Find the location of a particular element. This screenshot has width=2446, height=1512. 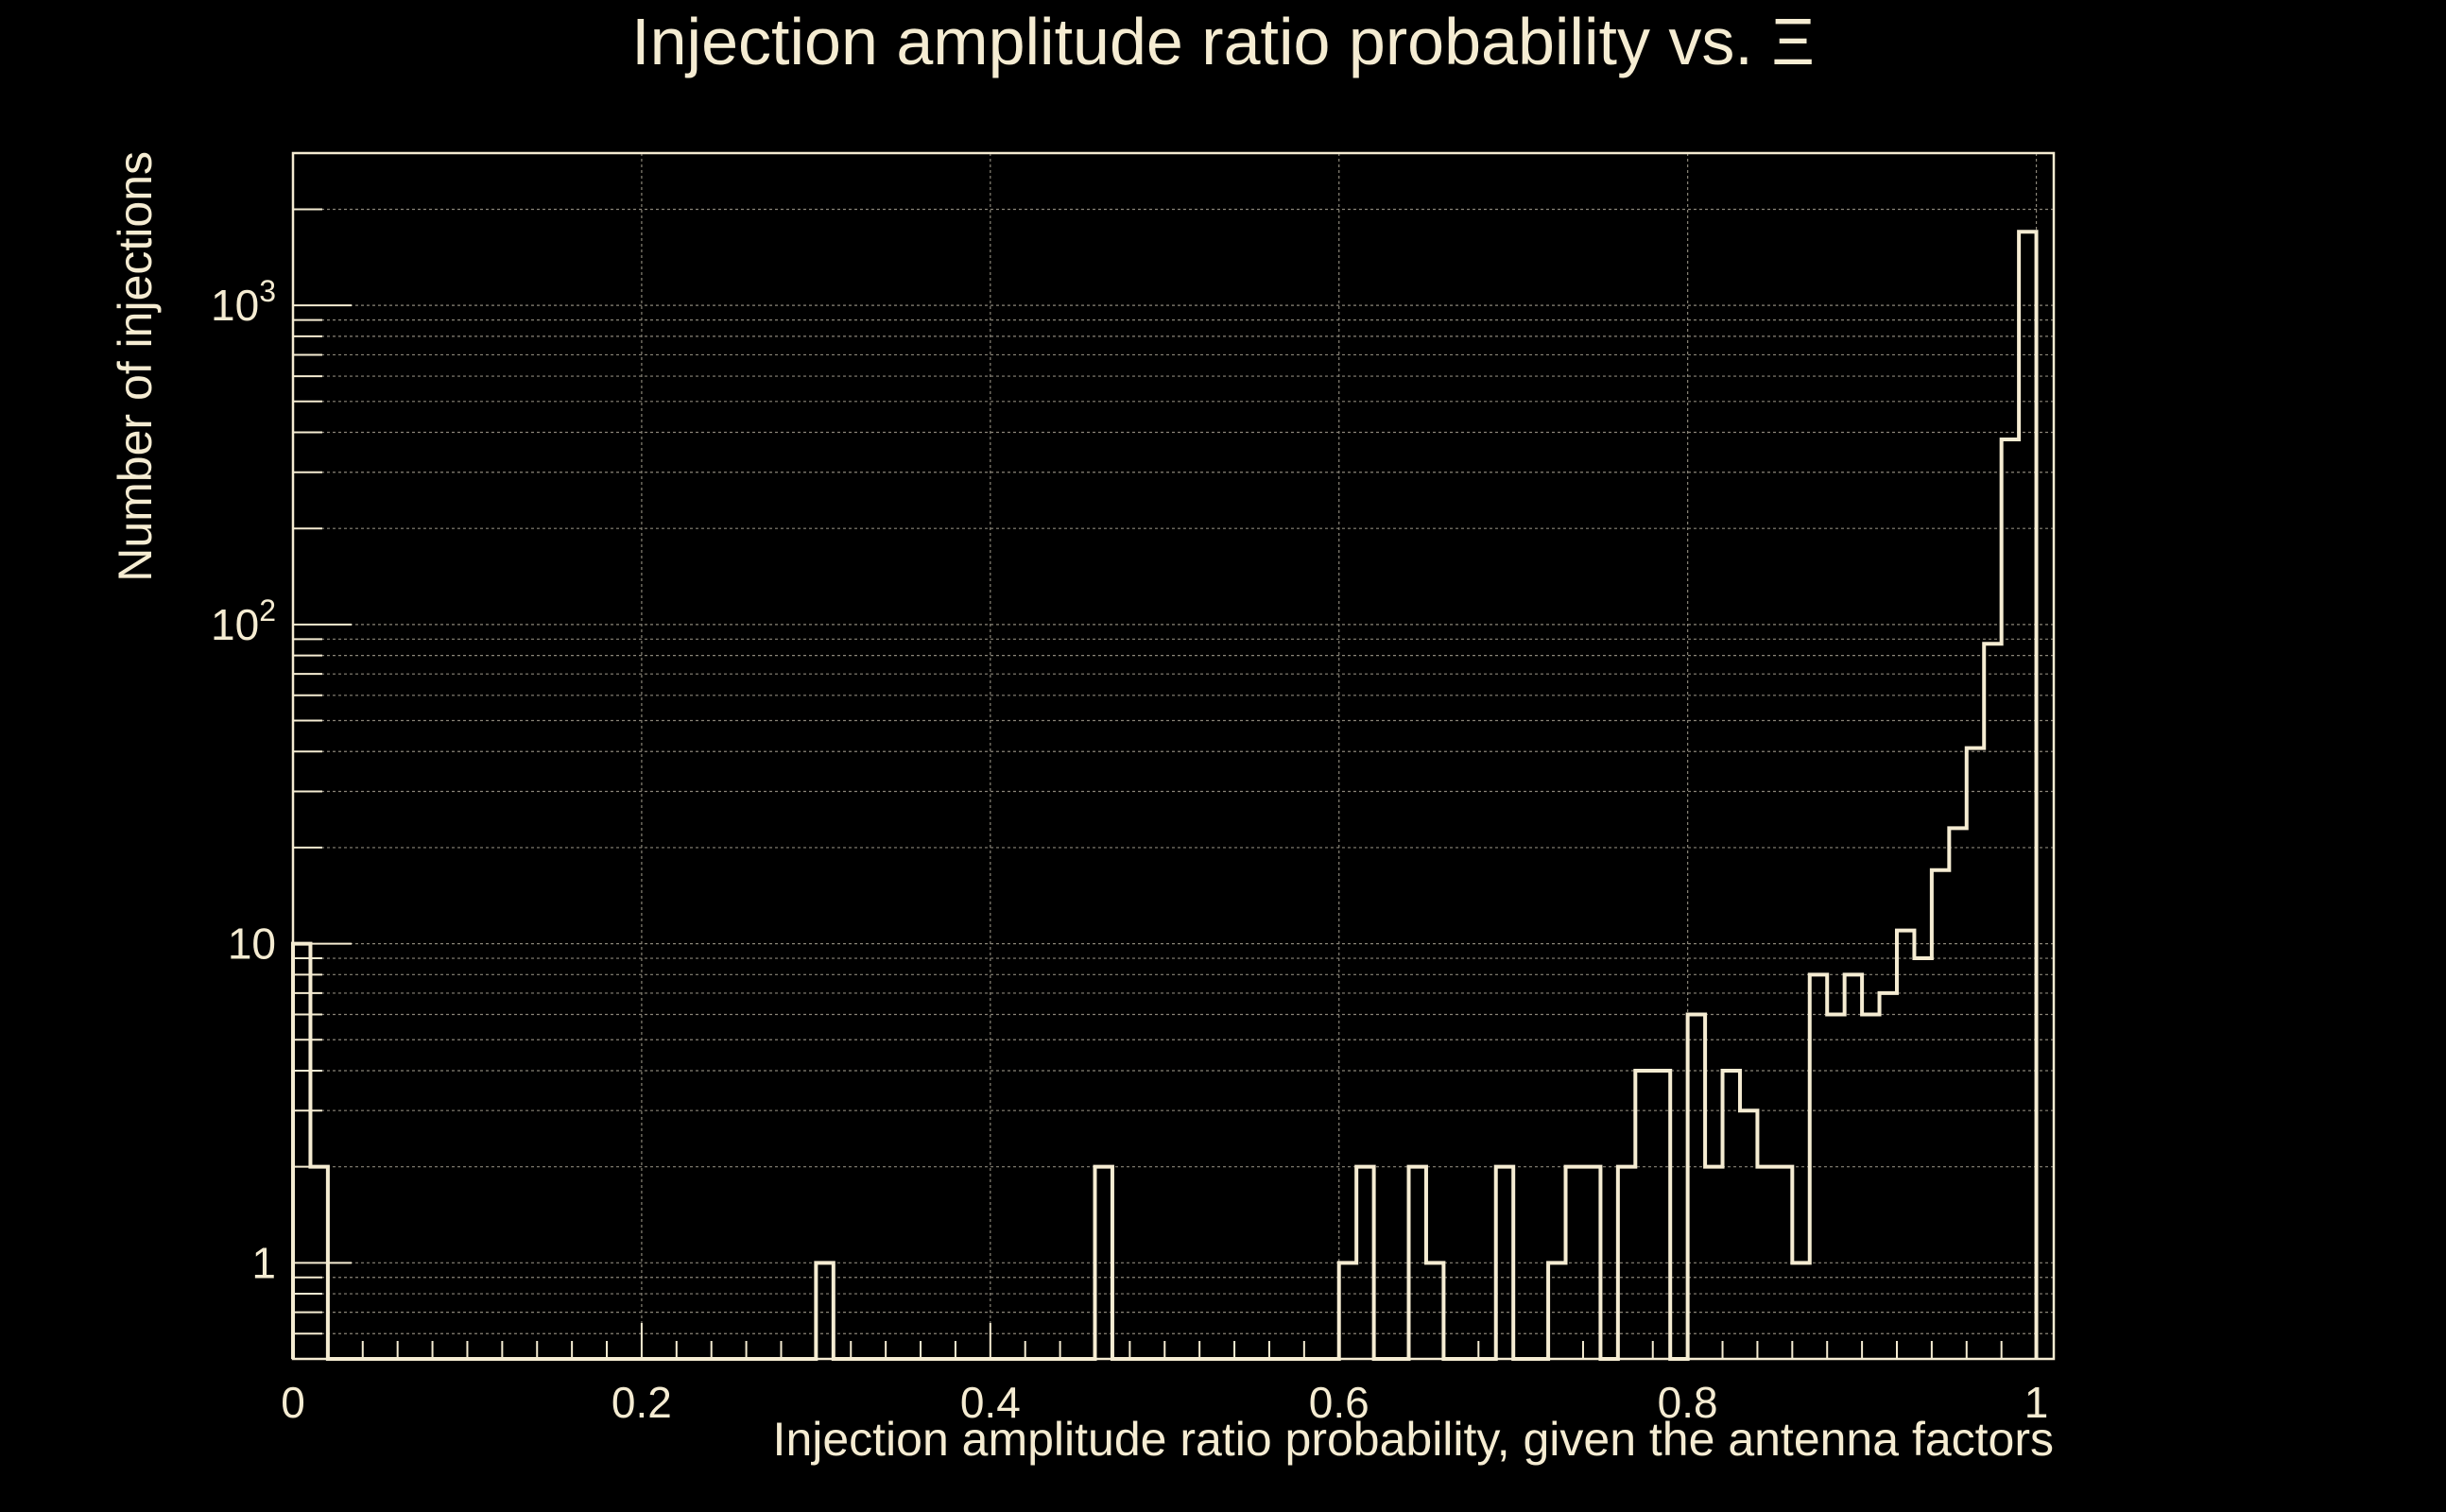

x-tick-label: 0.2 is located at coordinates (642, 1402).